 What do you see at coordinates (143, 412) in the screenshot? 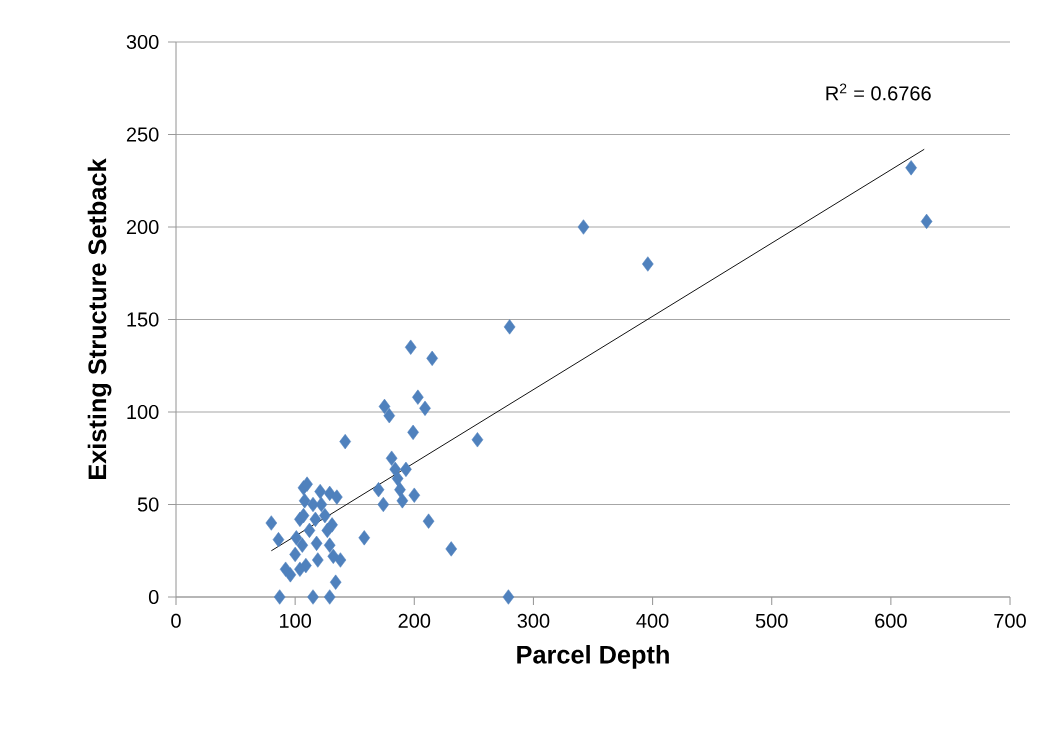
I see `y-tick-label: 100` at bounding box center [143, 412].